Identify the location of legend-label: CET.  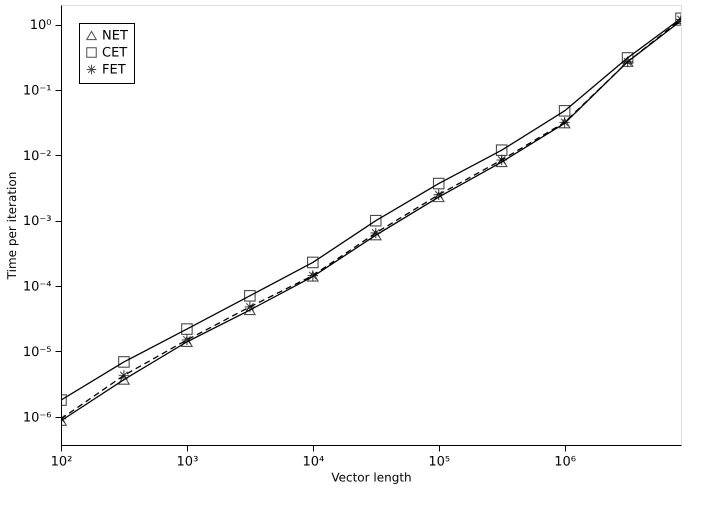
(115, 53).